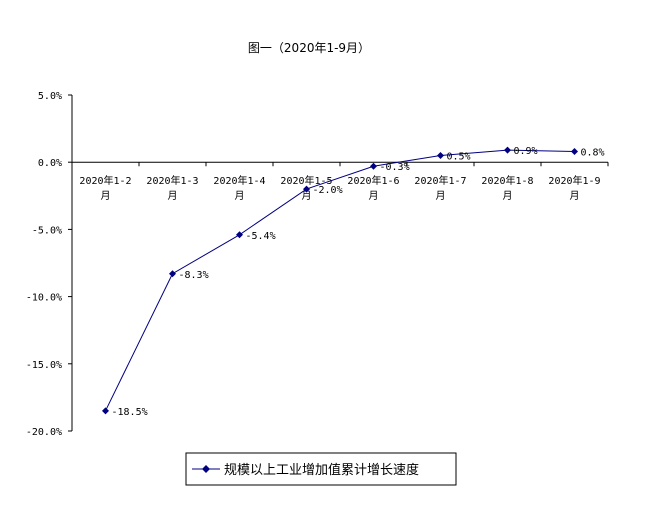 This screenshot has width=659, height=527. What do you see at coordinates (49, 264) in the screenshot?
I see `y-axis: 5.0% 0.0% -5.0% -10.0% -15.0% -20.0%` at bounding box center [49, 264].